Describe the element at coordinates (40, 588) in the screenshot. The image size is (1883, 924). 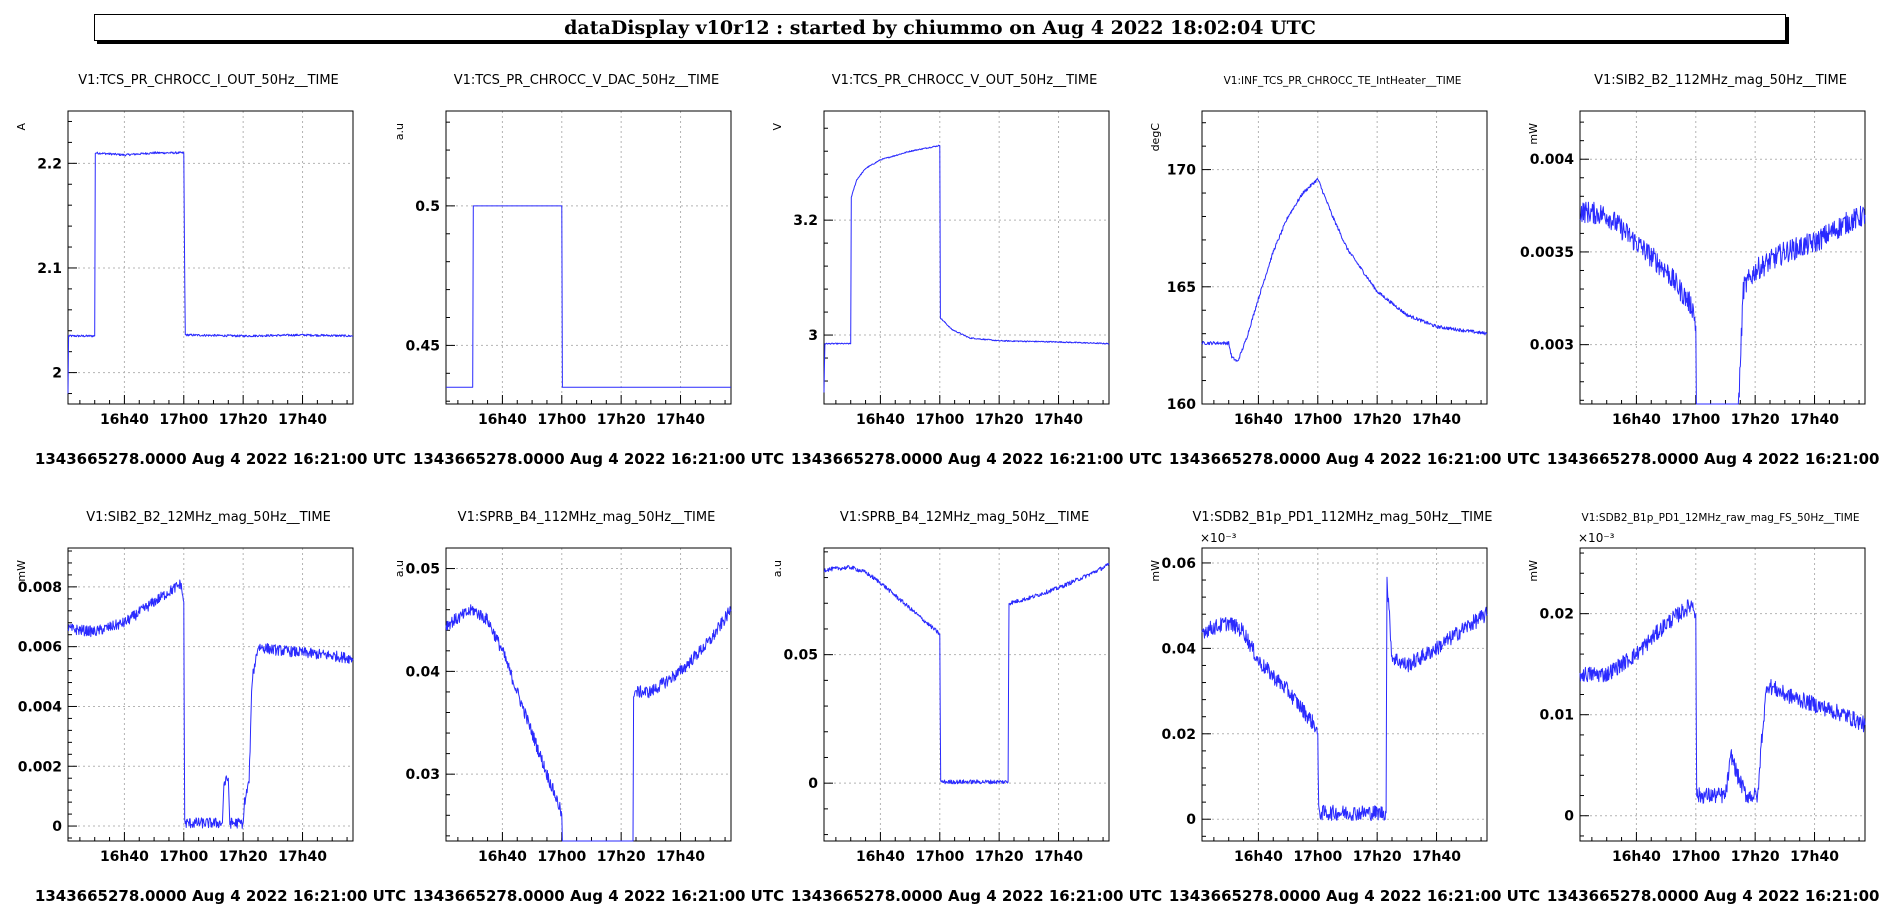
I see `y-tick-label: 0.008` at that location.